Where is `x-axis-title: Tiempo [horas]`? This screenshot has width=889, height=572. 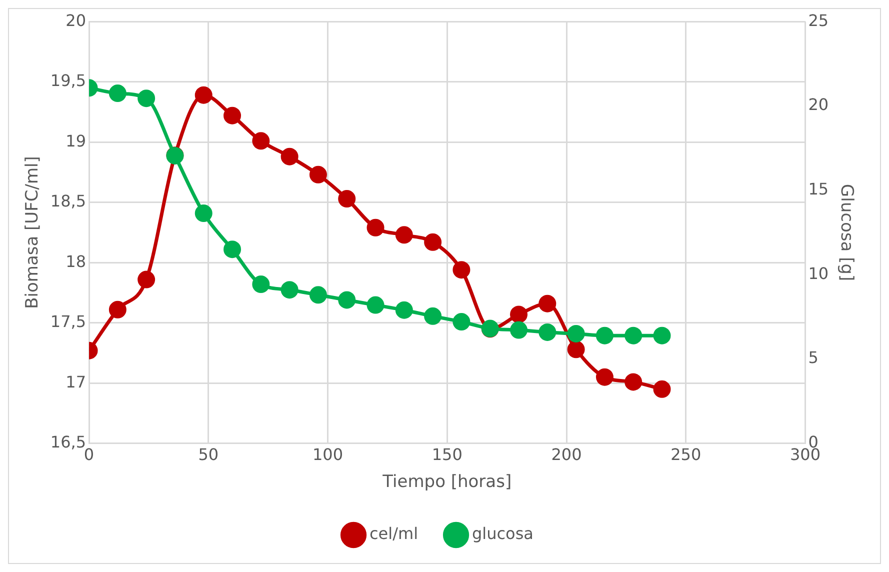
x-axis-title: Tiempo [horas] is located at coordinates (447, 482).